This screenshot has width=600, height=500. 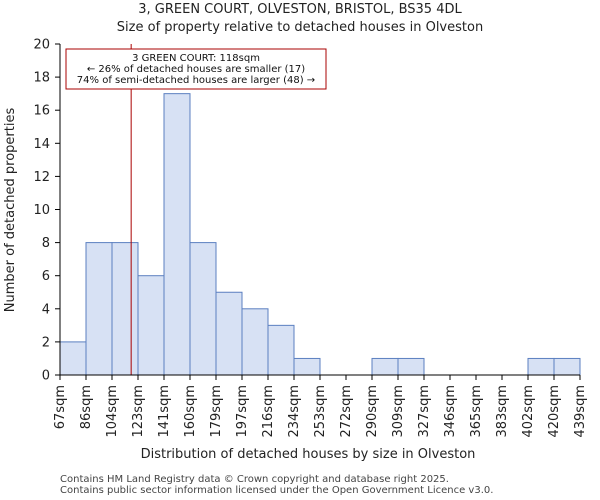 I want to click on y-tick-label: 8, so click(x=46, y=243).